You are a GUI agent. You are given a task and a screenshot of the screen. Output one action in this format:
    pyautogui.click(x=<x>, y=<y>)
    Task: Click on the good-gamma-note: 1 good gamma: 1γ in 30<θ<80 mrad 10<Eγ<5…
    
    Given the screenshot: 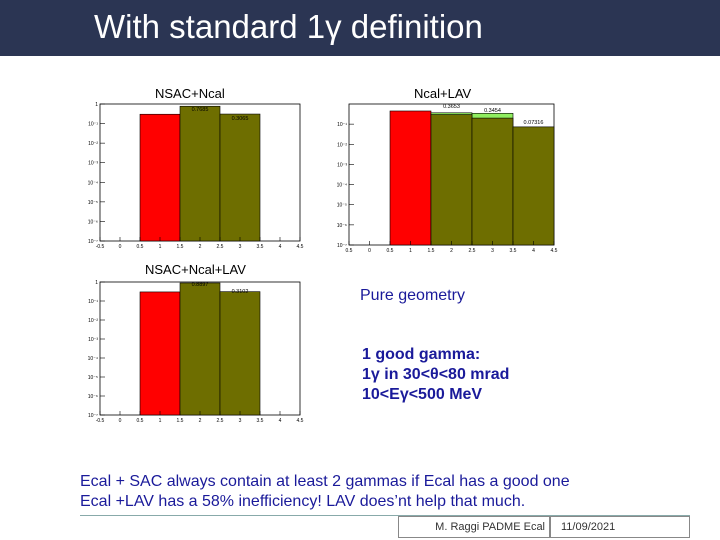 What is the action you would take?
    pyautogui.click(x=435, y=375)
    